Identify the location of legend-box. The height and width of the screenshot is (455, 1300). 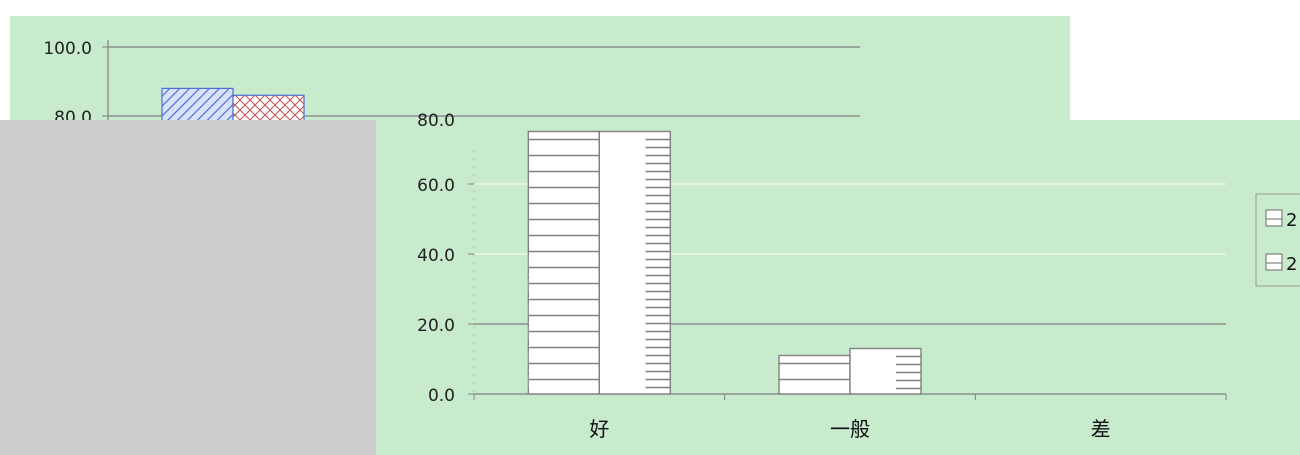
(1277, 240).